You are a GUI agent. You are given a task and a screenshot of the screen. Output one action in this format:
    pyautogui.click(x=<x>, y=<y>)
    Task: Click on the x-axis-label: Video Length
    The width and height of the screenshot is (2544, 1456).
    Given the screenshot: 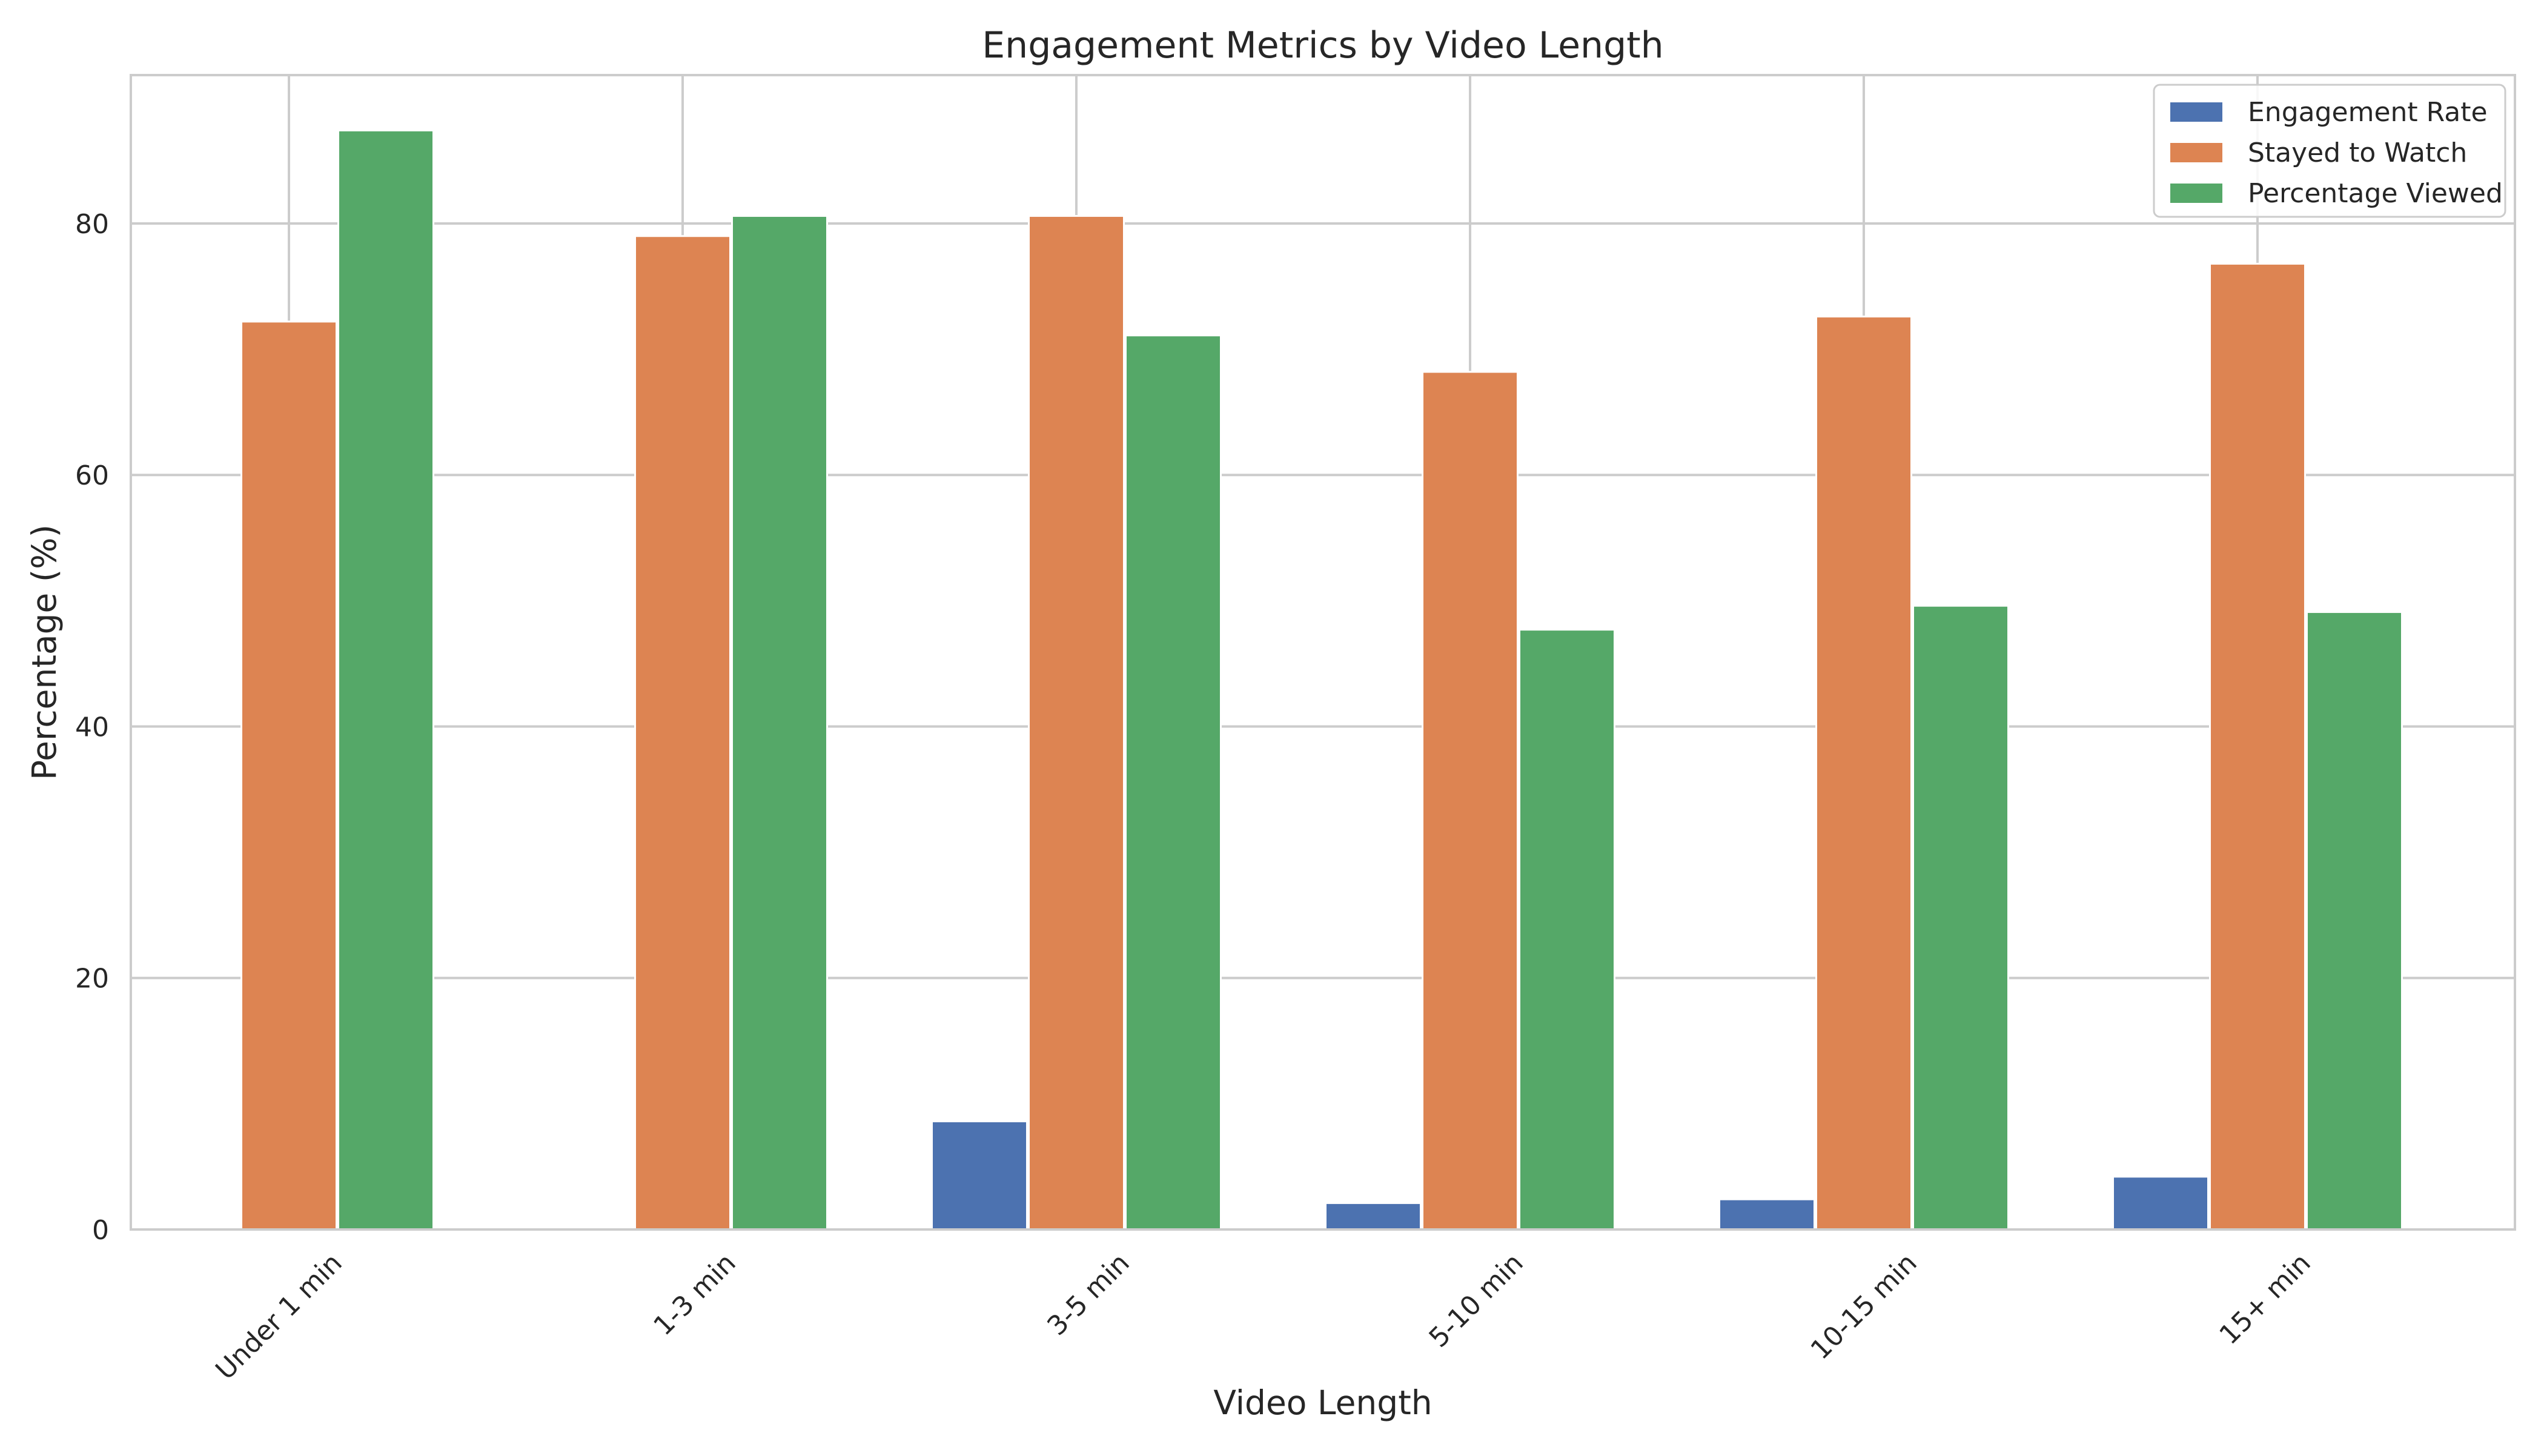 What is the action you would take?
    pyautogui.click(x=1322, y=1402)
    